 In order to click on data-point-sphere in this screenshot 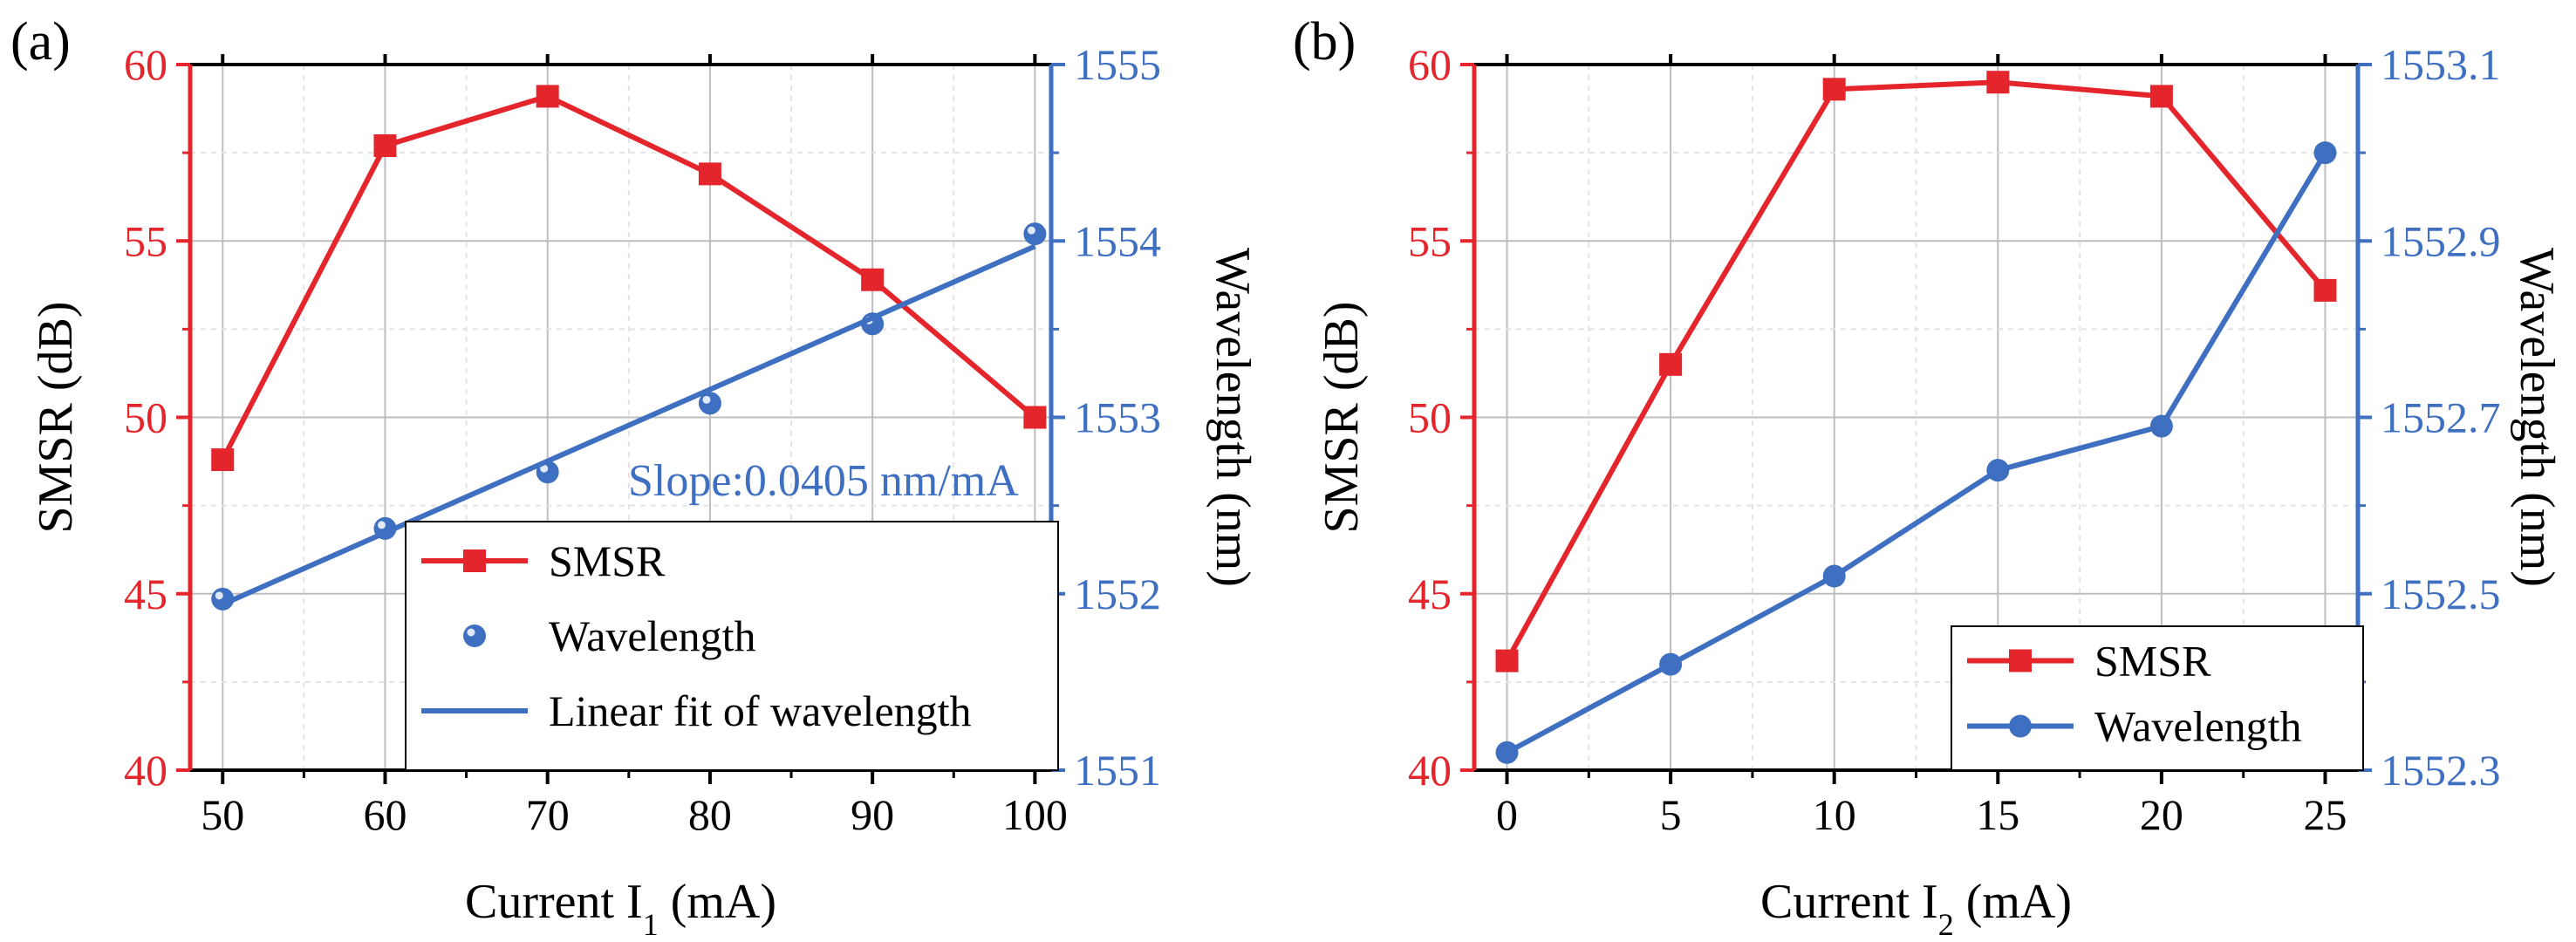, I will do `click(1035, 234)`.